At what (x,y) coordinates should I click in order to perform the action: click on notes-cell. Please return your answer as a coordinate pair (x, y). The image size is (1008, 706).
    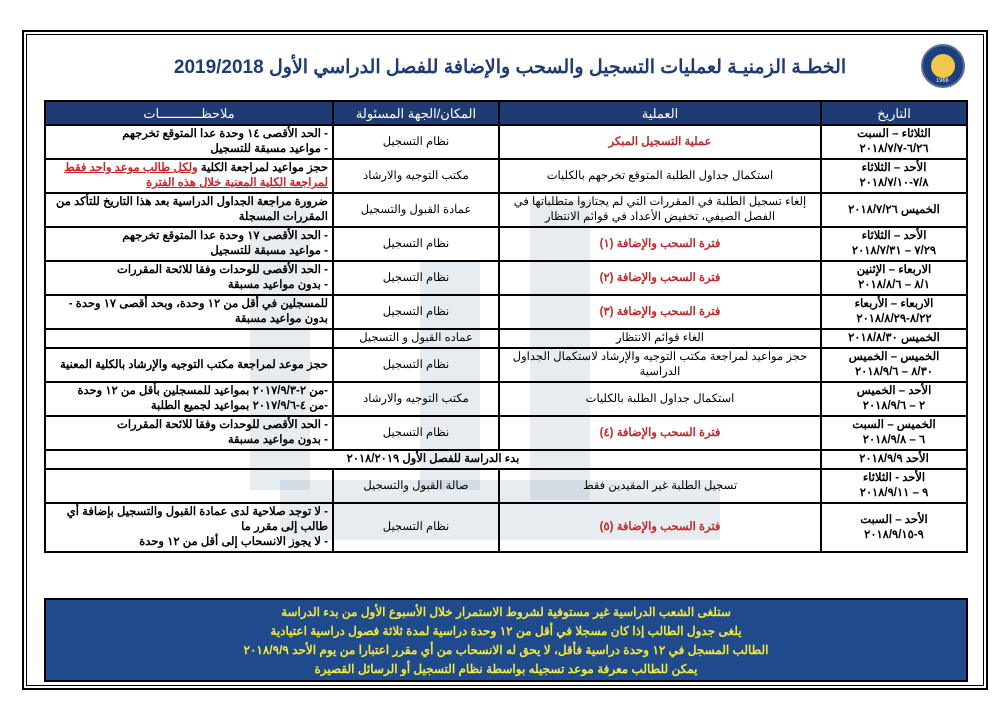
    Looking at the image, I should click on (189, 338).